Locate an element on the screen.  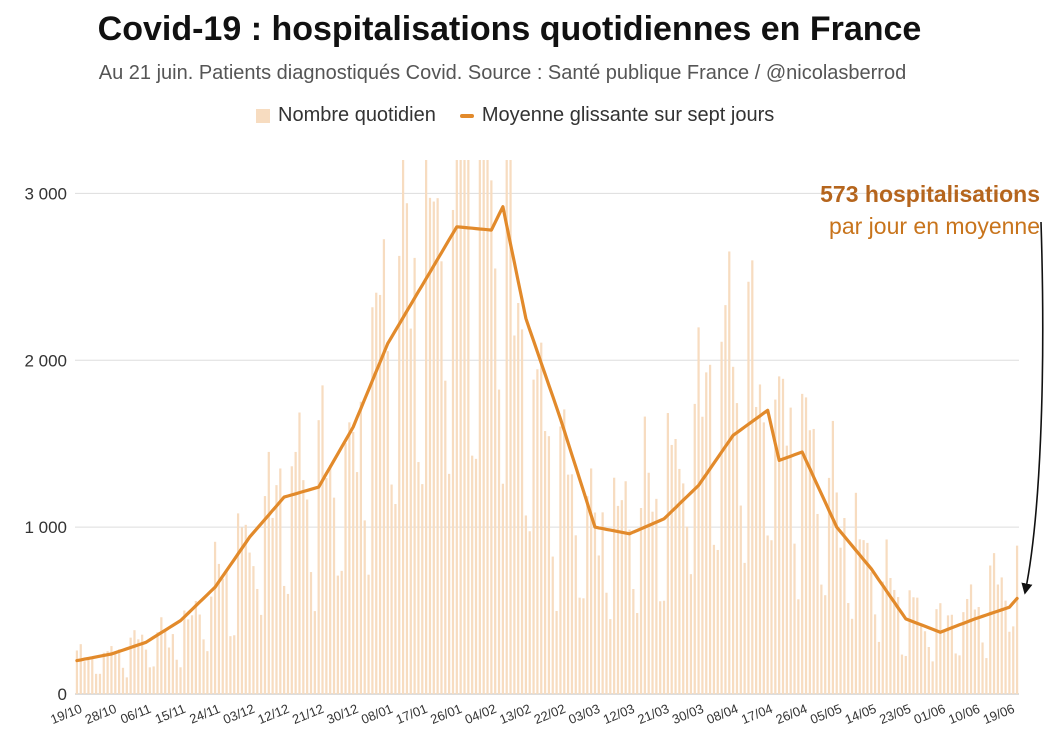
x-tick-label: 21/03 is located at coordinates (653, 714).